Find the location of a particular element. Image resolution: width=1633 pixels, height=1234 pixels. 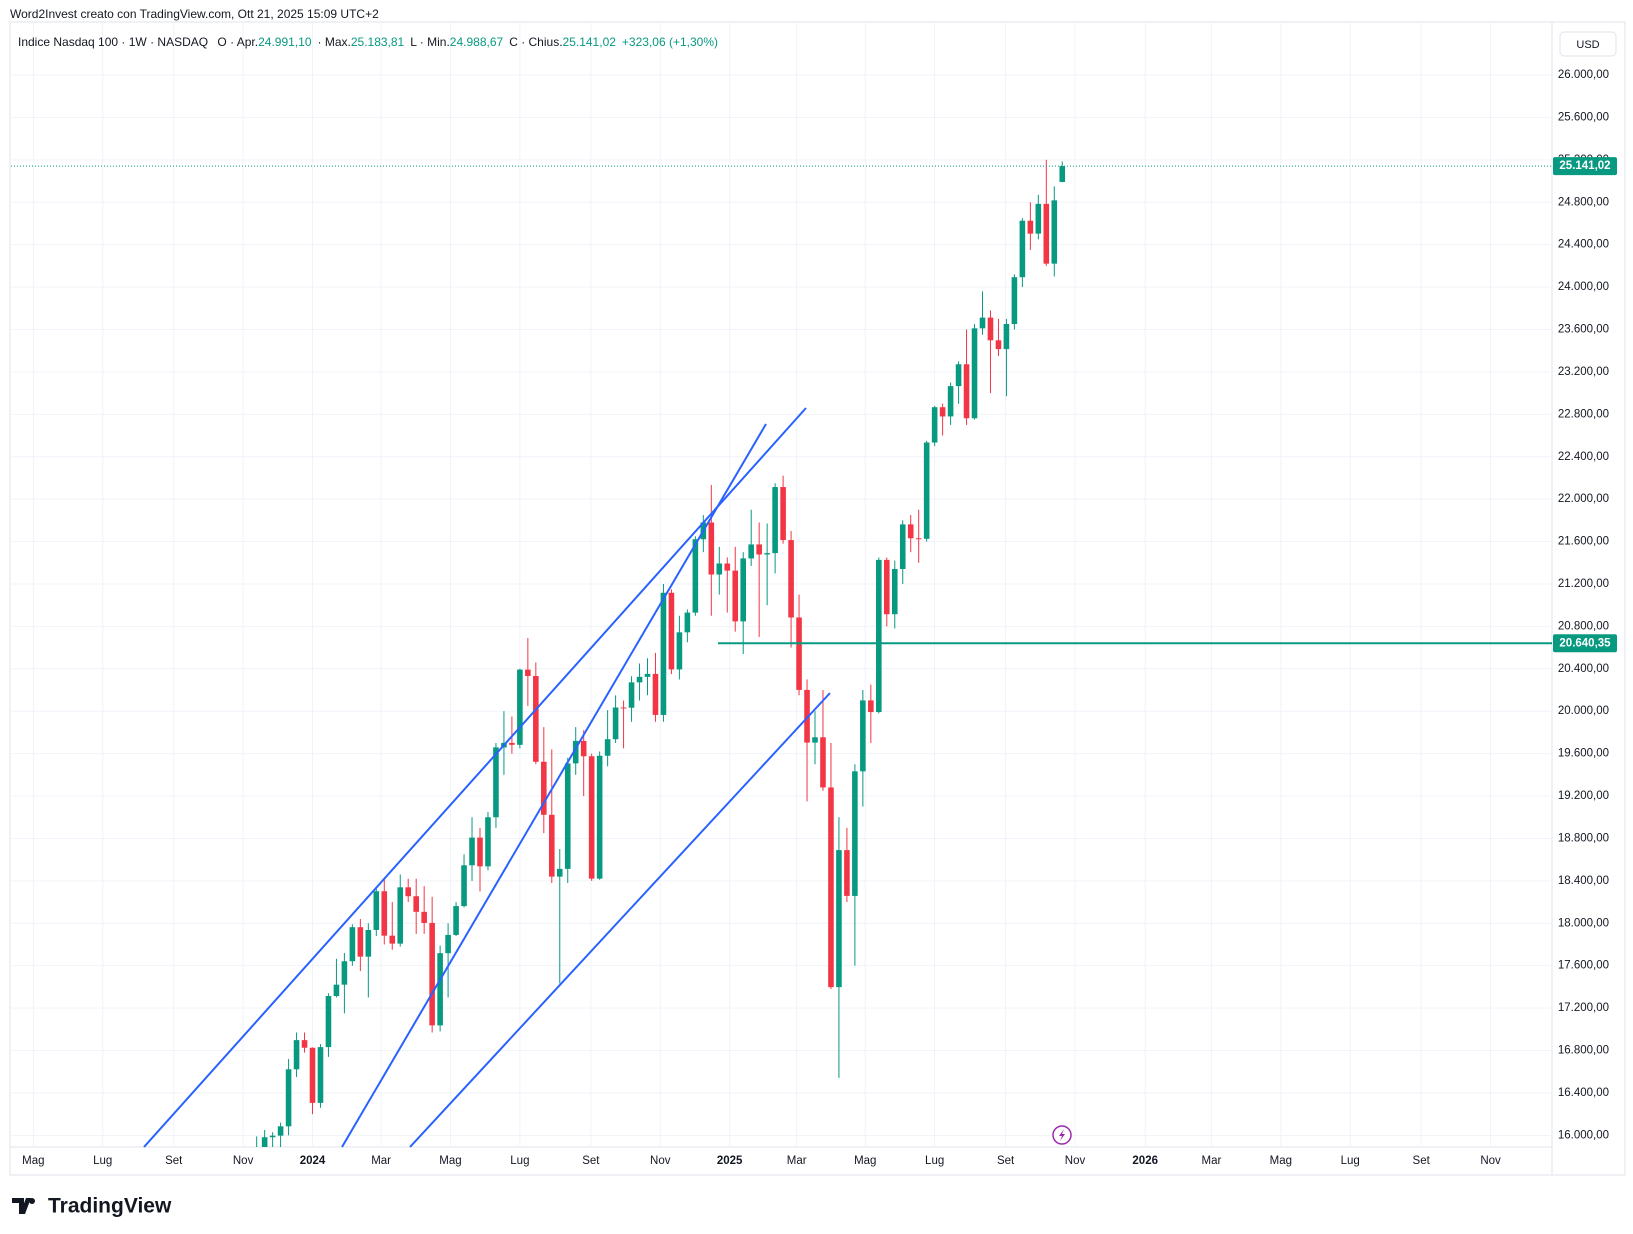

icon-bolt is located at coordinates (1062, 1135).